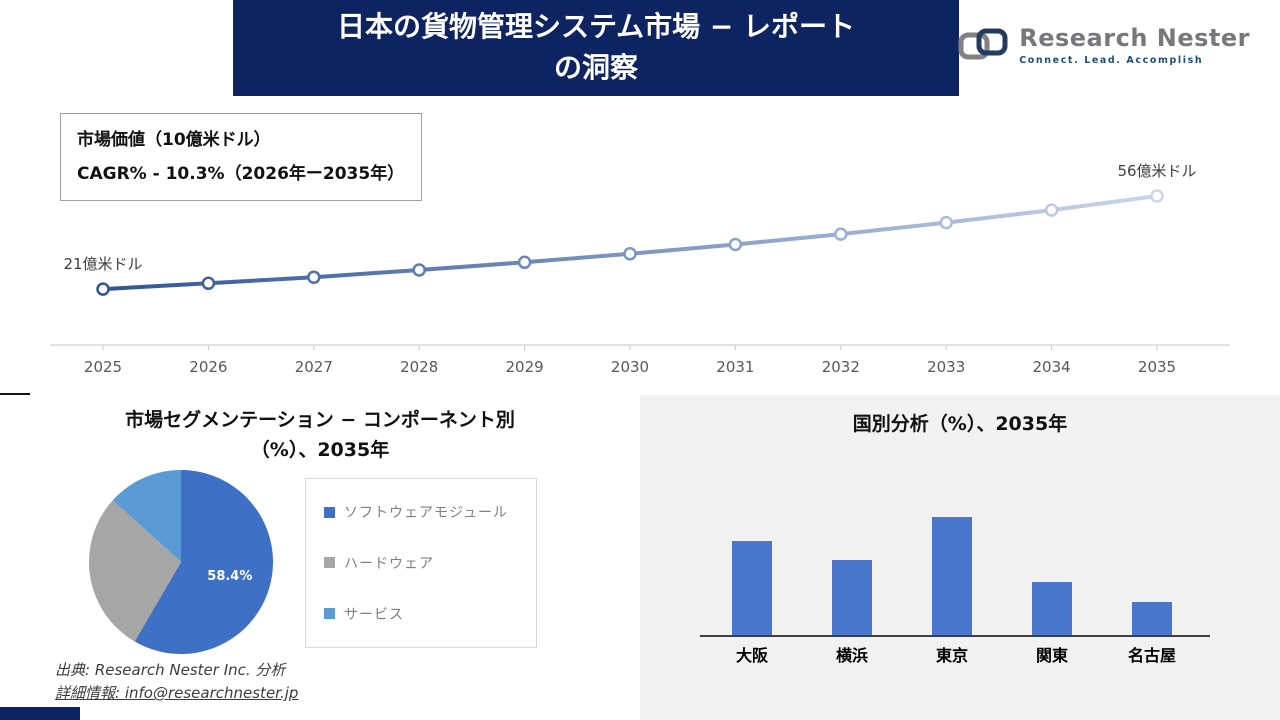 This screenshot has height=720, width=1280. What do you see at coordinates (1052, 367) in the screenshot?
I see `x-tick-label-2034: 2034` at bounding box center [1052, 367].